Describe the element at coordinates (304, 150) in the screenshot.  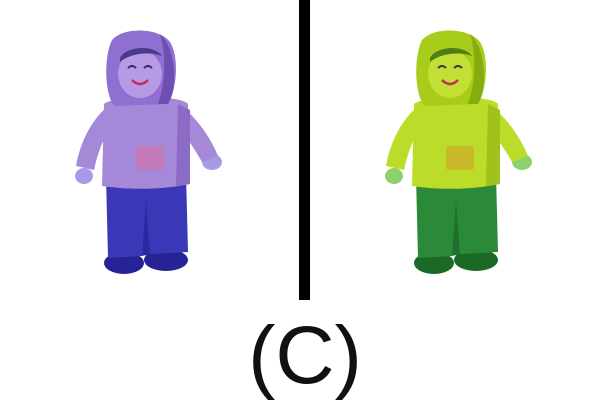
I see `vertical-divider` at that location.